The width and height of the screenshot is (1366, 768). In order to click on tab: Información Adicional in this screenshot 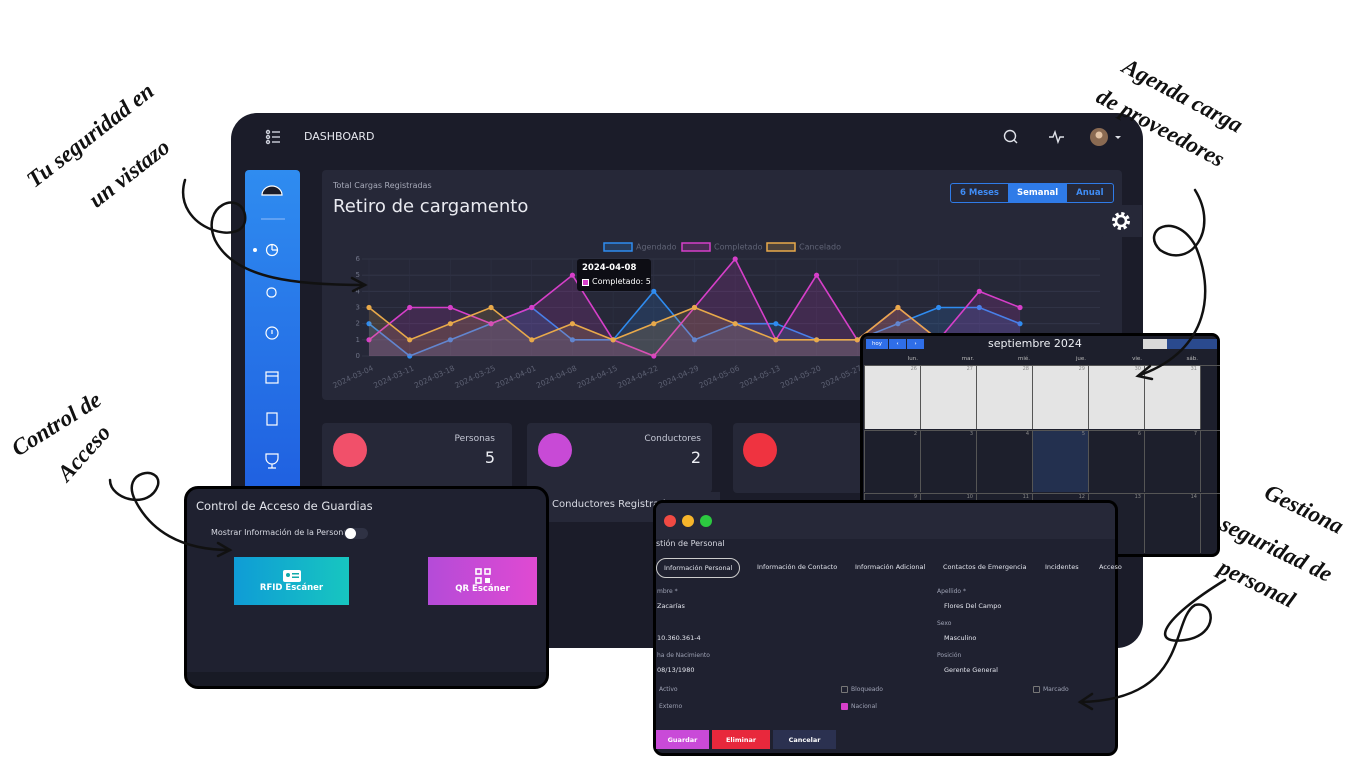, I will do `click(890, 567)`.